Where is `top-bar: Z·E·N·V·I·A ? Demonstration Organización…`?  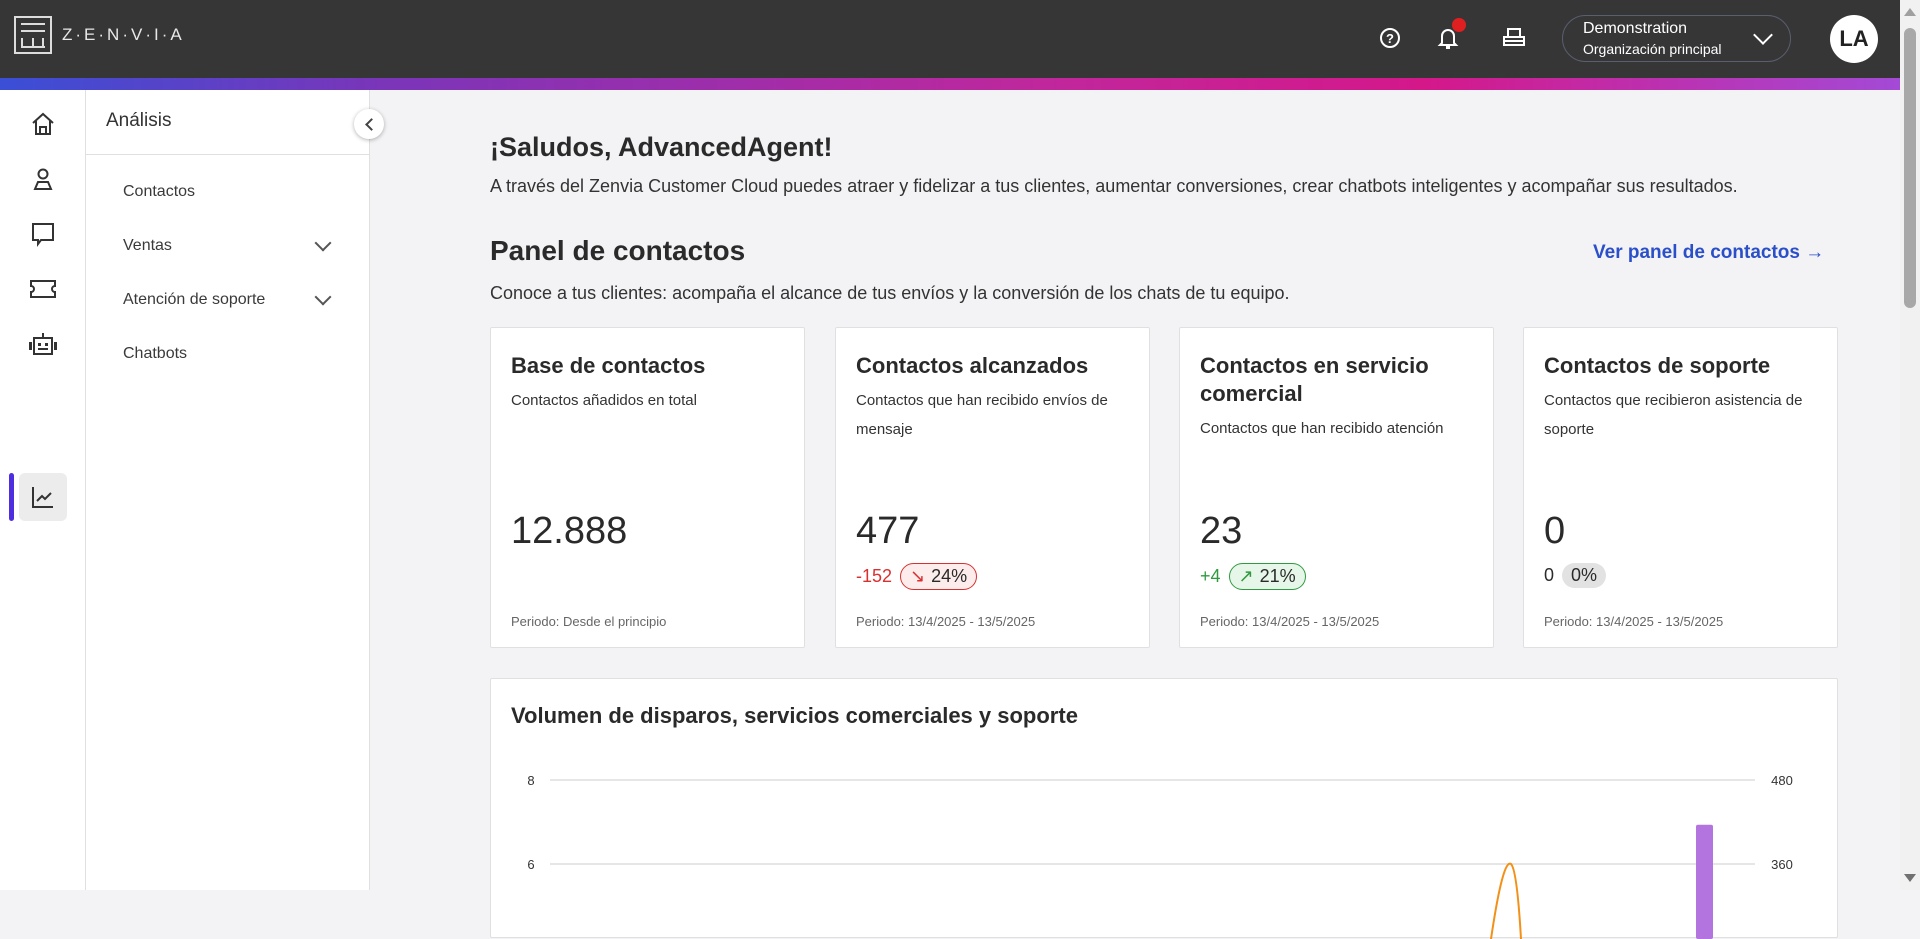 top-bar: Z·E·N·V·I·A ? Demonstration Organización… is located at coordinates (950, 39).